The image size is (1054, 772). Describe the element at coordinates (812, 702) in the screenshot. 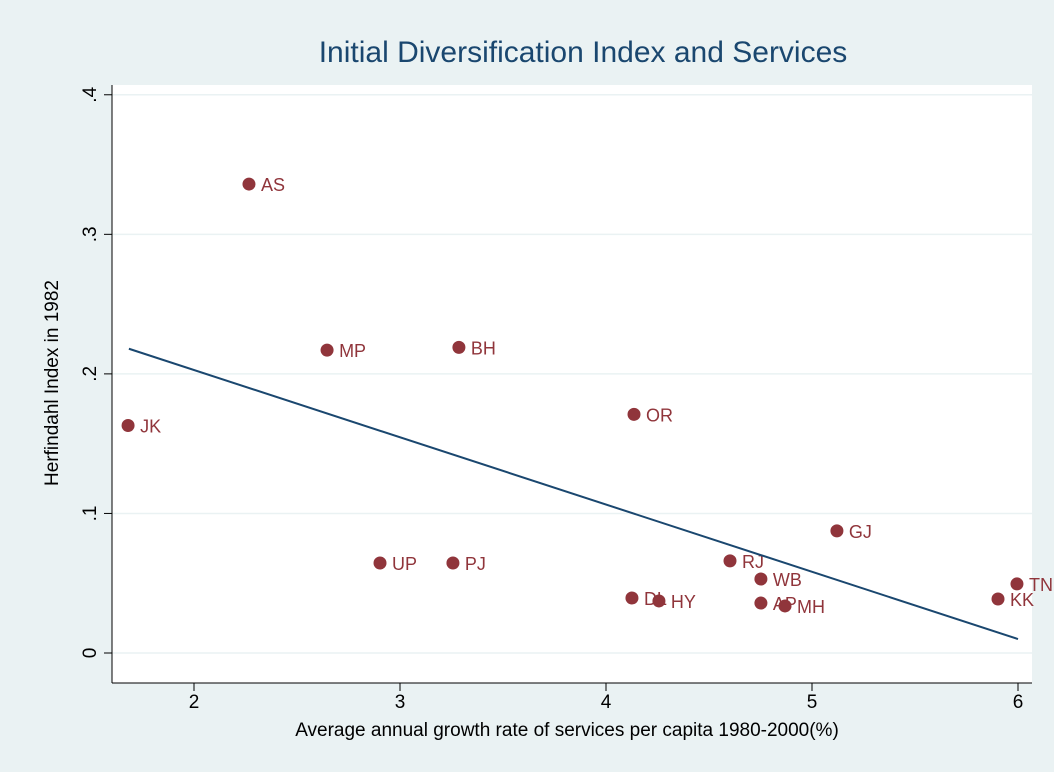

I see `x-tick-label: 5` at that location.